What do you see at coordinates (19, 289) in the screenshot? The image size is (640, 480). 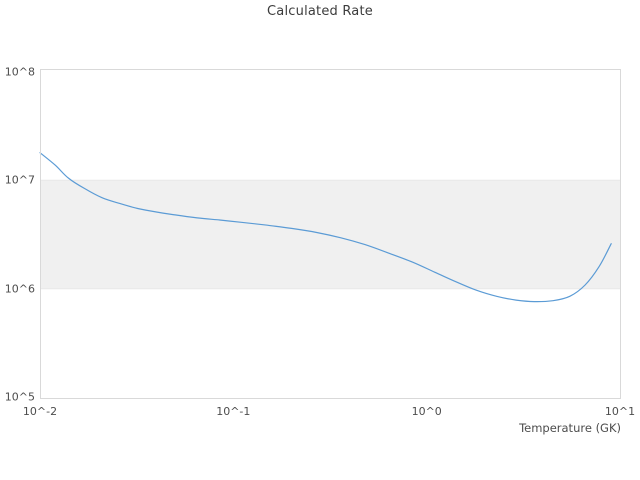 I see `y-tick-label-106: 10^6` at bounding box center [19, 289].